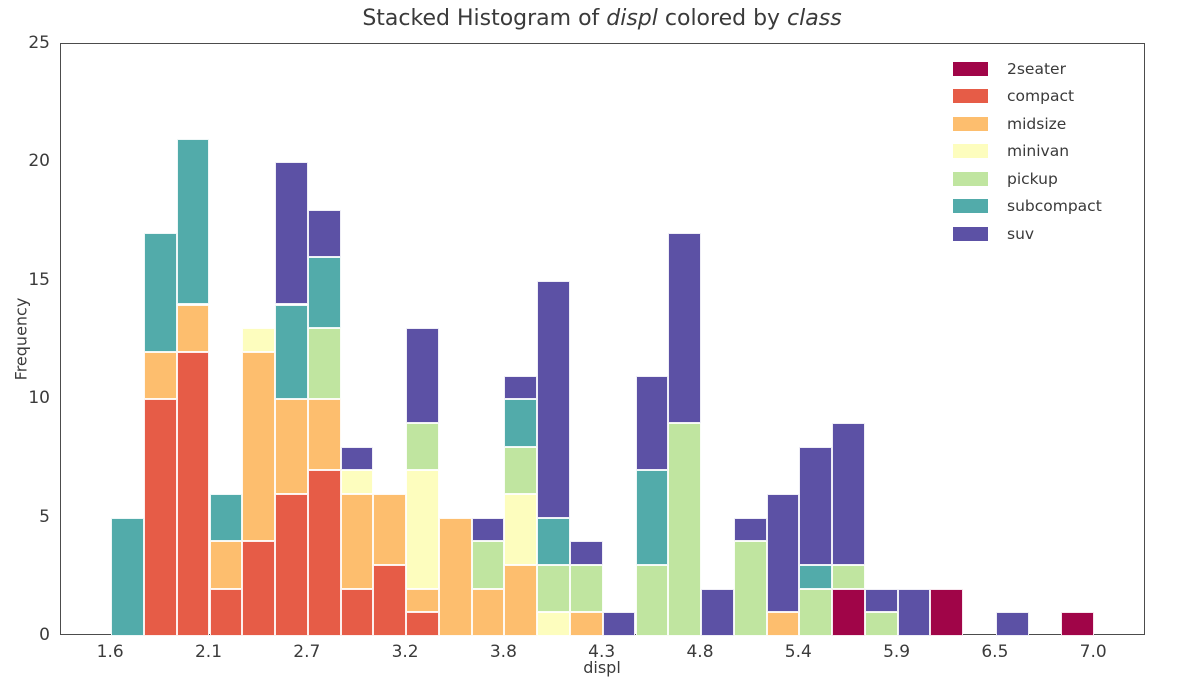 This screenshot has width=1184, height=698. Describe the element at coordinates (798, 652) in the screenshot. I see `x-tick-label: 5.4` at that location.